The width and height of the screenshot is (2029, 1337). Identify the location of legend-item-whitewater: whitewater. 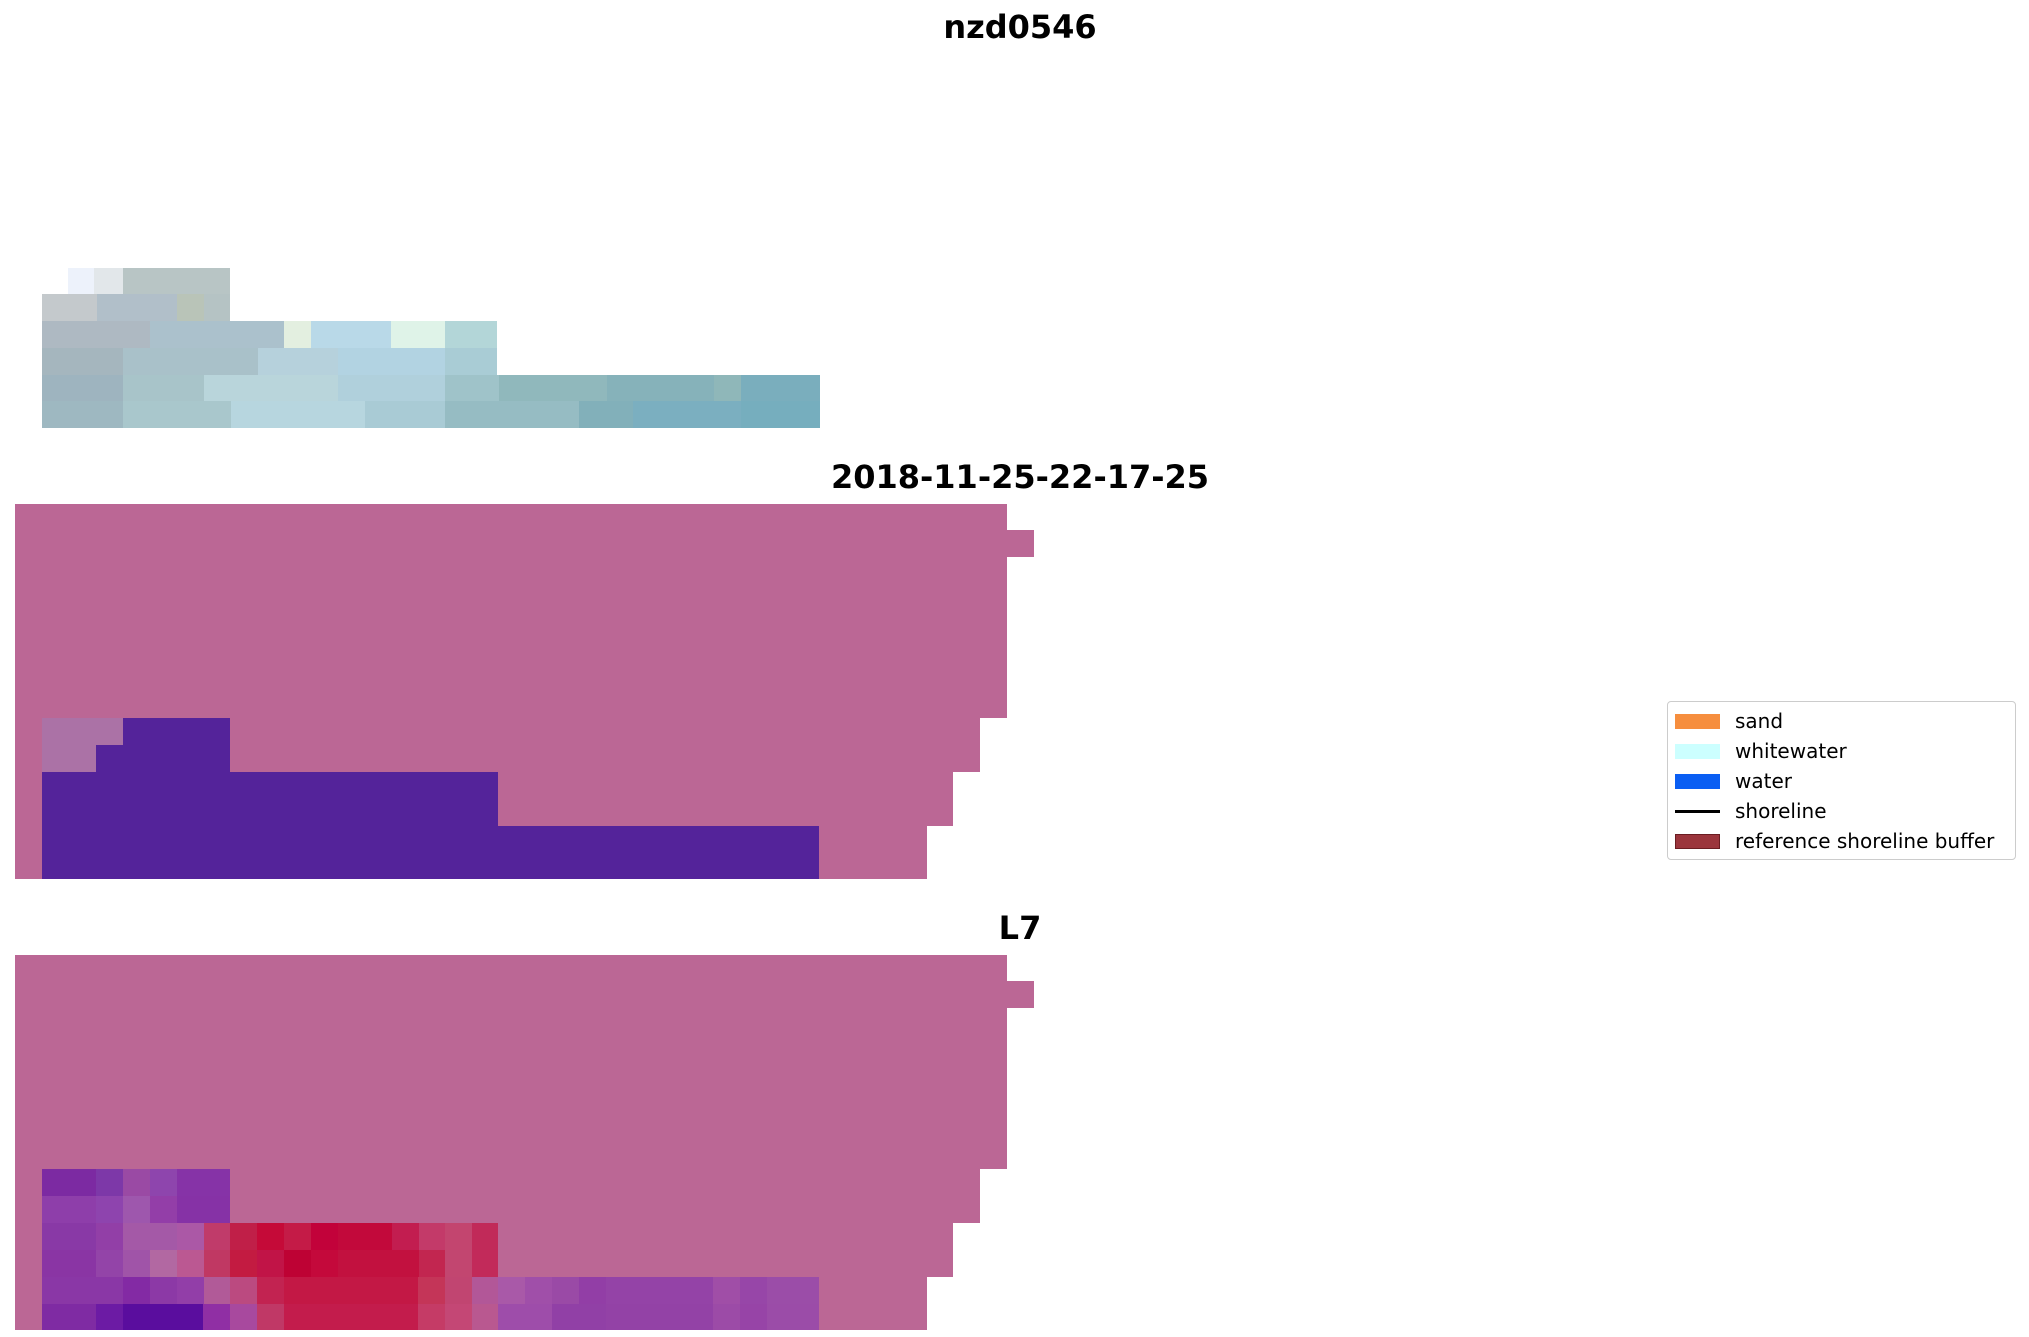
(1841, 751).